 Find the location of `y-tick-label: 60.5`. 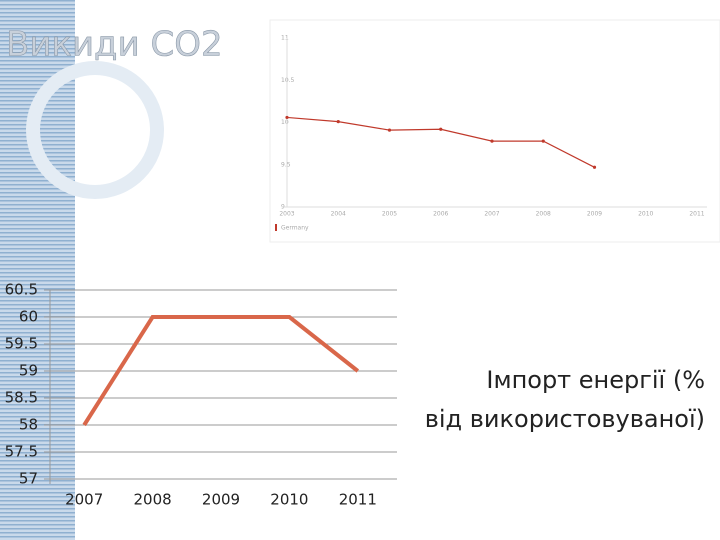

y-tick-label: 60.5 is located at coordinates (21, 290).